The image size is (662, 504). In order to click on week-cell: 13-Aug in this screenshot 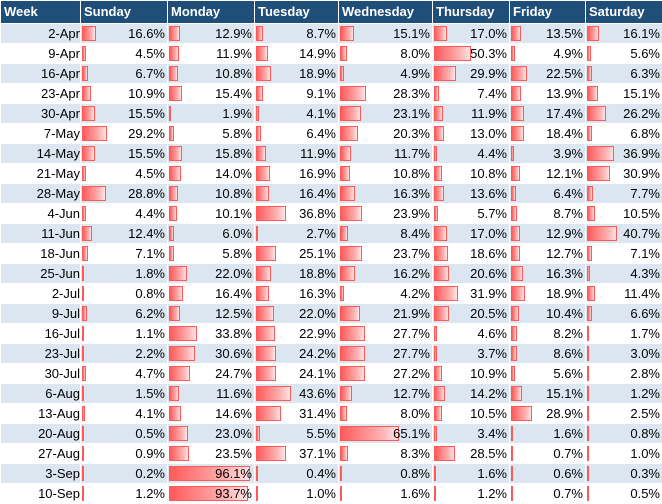, I will do `click(41, 414)`.